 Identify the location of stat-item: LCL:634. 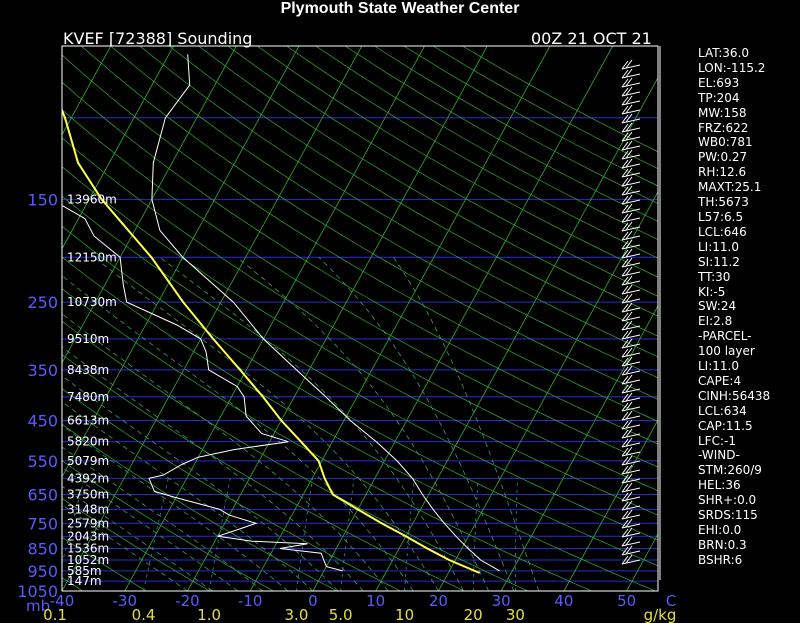
(722, 410).